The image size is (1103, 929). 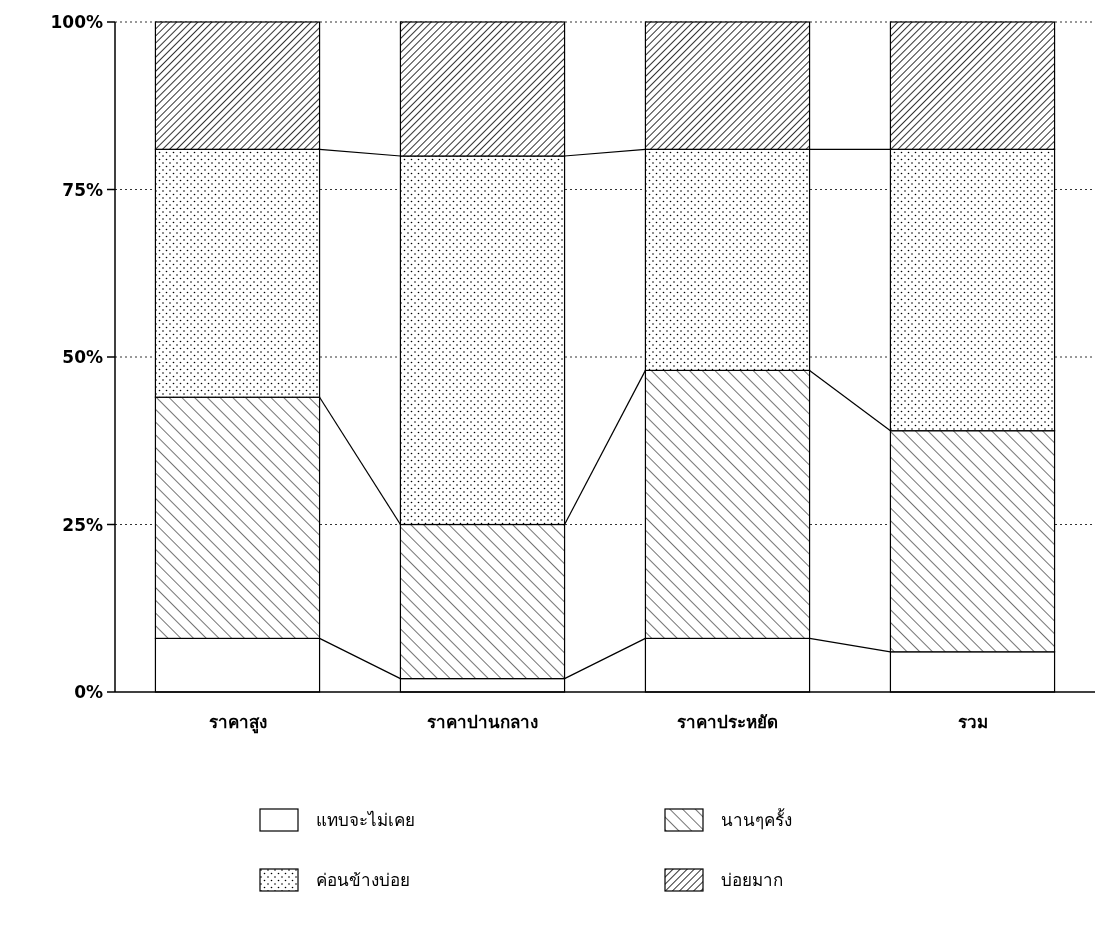 I want to click on legend-label: นานๆครั้ง, so click(x=756, y=819).